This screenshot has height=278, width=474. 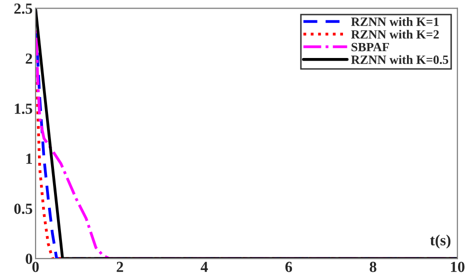 What do you see at coordinates (29, 59) in the screenshot?
I see `y-tick-label: 2` at bounding box center [29, 59].